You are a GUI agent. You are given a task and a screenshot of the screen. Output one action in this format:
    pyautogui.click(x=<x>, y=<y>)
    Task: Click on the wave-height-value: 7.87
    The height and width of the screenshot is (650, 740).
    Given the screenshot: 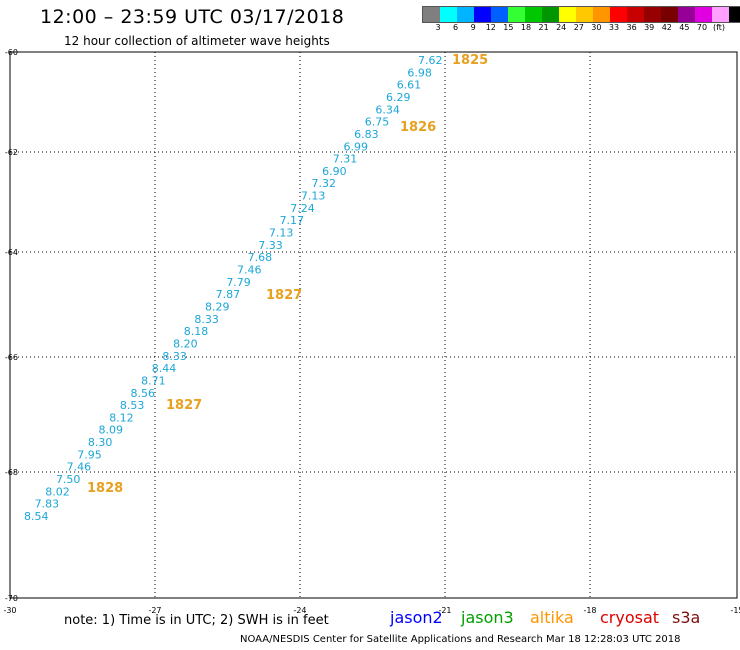 What is the action you would take?
    pyautogui.click(x=228, y=294)
    